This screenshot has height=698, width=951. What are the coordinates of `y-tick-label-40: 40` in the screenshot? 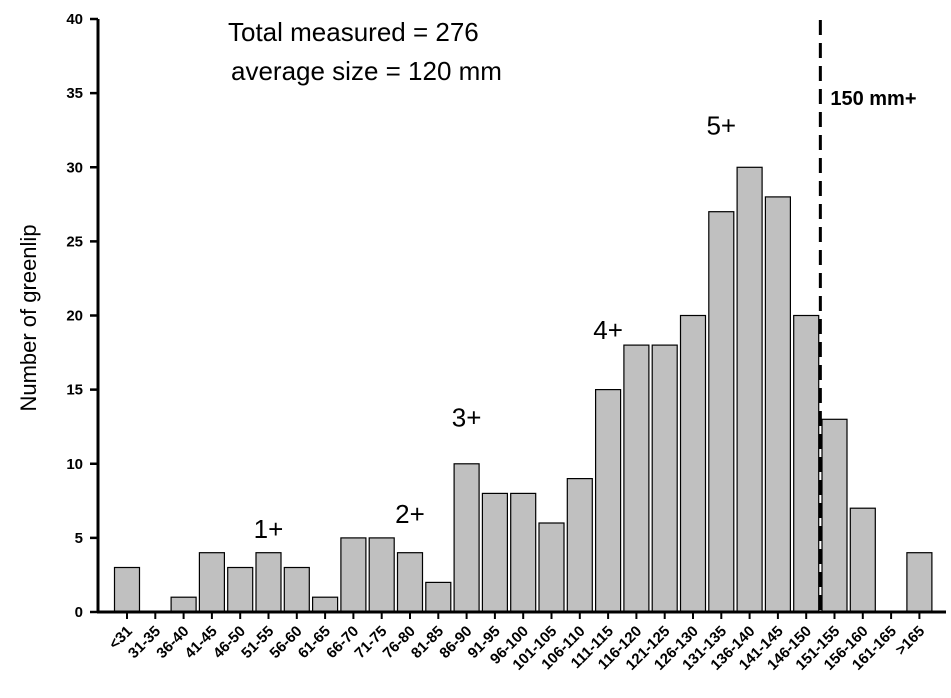 It's located at (74, 19).